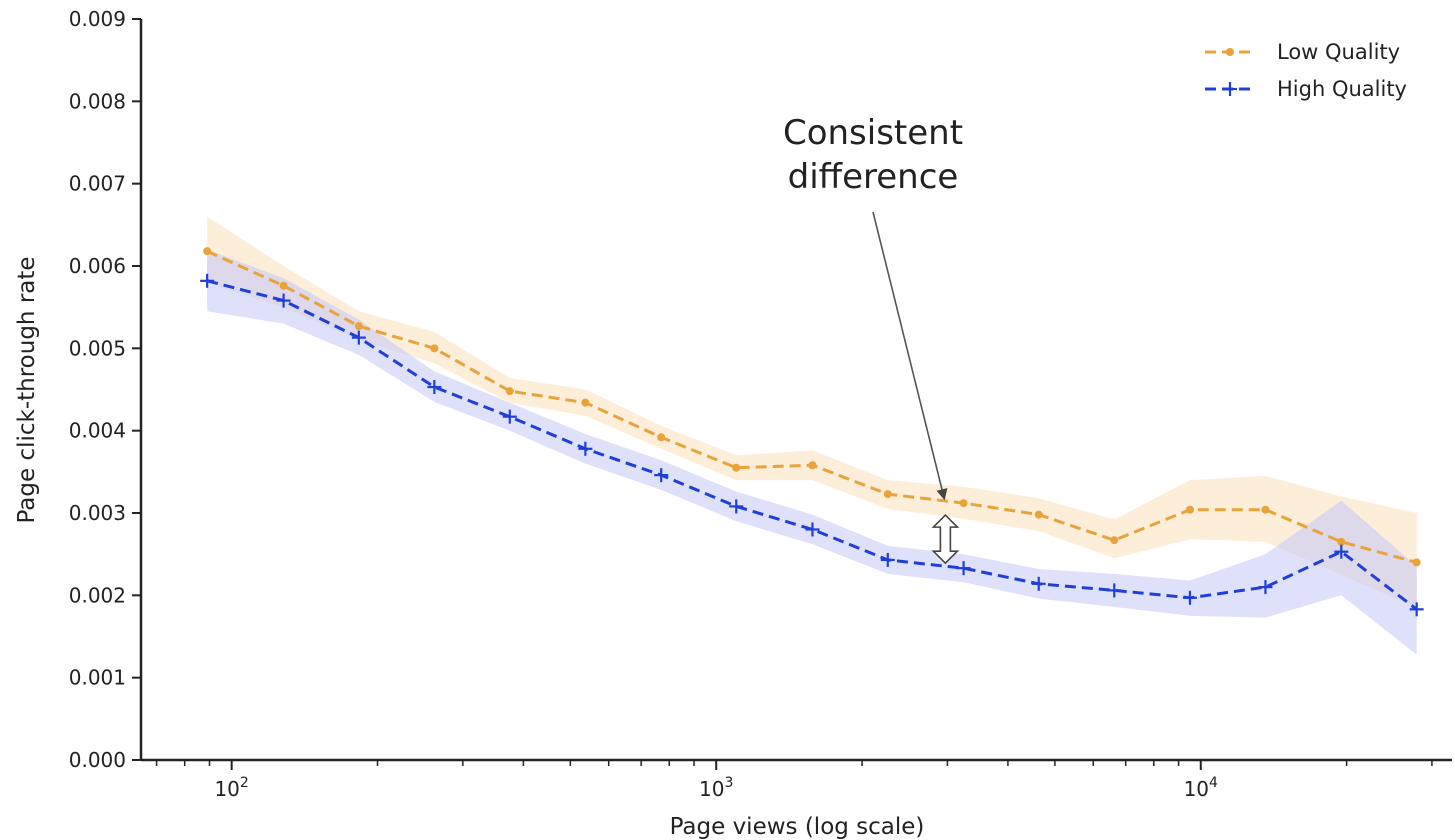 The height and width of the screenshot is (840, 1455). Describe the element at coordinates (794, 780) in the screenshot. I see `x-axis-ticks: 10² 10³ 10⁴` at that location.